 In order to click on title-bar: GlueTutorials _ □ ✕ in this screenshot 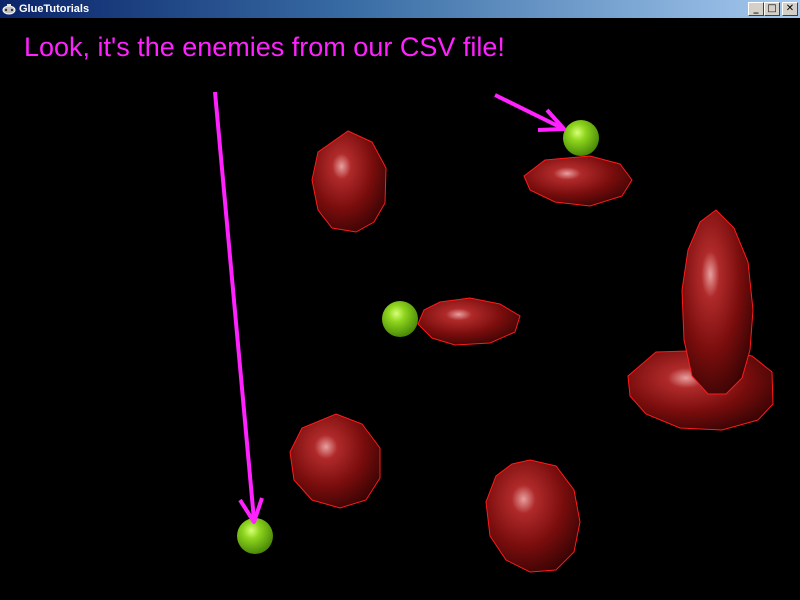, I will do `click(400, 9)`.